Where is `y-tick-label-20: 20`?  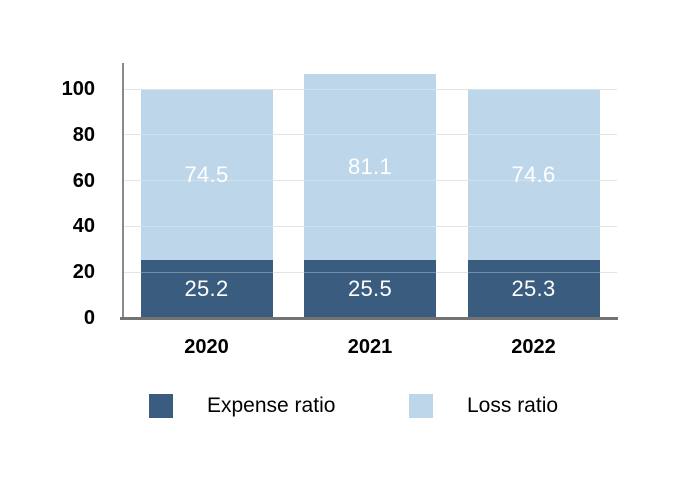
y-tick-label-20: 20 is located at coordinates (83, 272).